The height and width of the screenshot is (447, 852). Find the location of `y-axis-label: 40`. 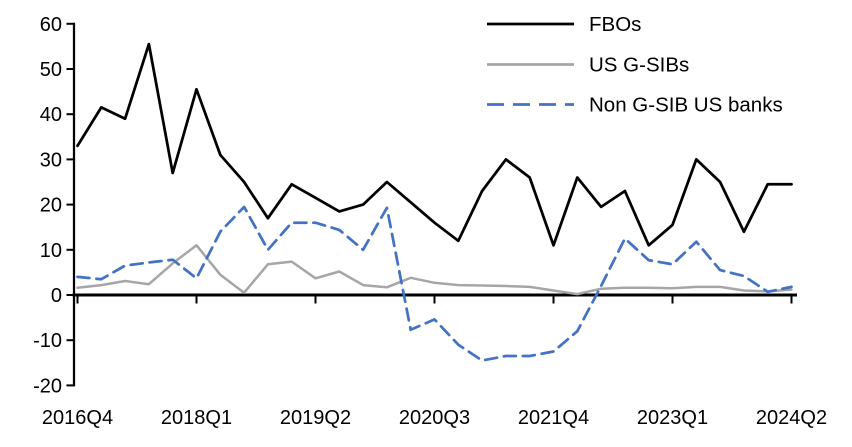

y-axis-label: 40 is located at coordinates (51, 115).